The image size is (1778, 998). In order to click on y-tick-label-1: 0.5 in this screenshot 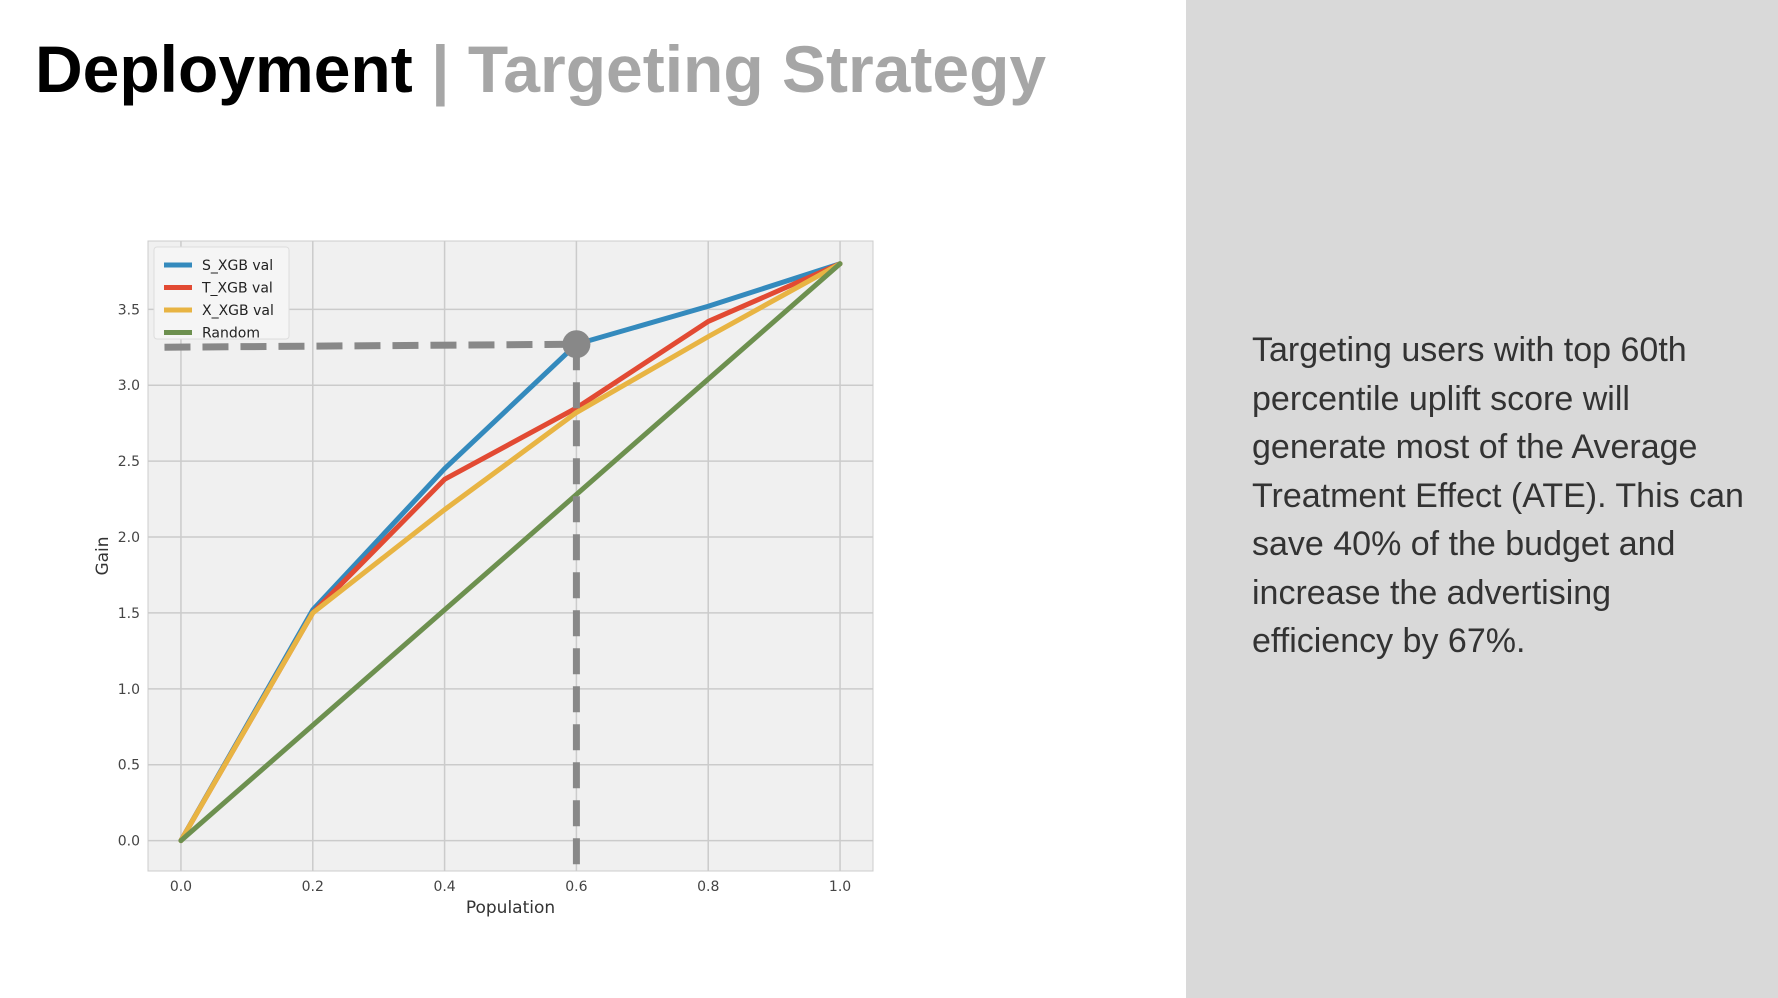, I will do `click(129, 766)`.